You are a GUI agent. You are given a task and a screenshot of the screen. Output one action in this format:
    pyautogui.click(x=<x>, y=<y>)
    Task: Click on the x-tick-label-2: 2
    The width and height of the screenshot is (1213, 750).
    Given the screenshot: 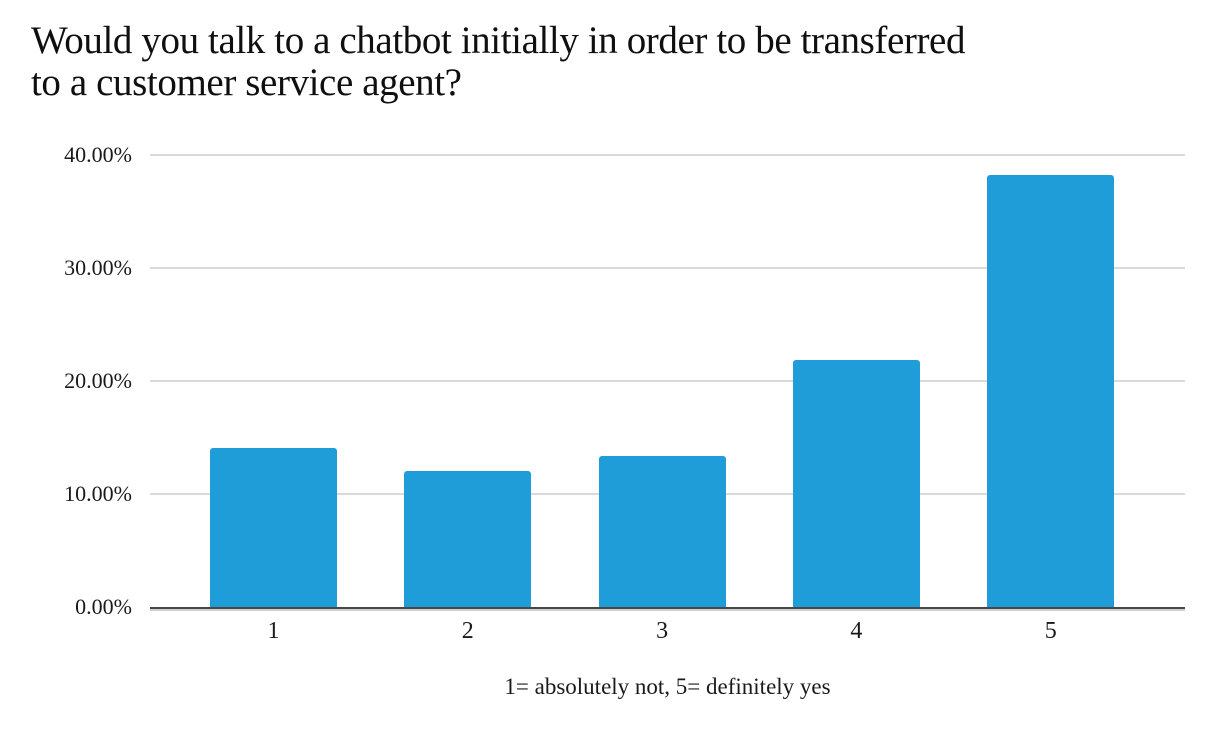 What is the action you would take?
    pyautogui.click(x=467, y=631)
    